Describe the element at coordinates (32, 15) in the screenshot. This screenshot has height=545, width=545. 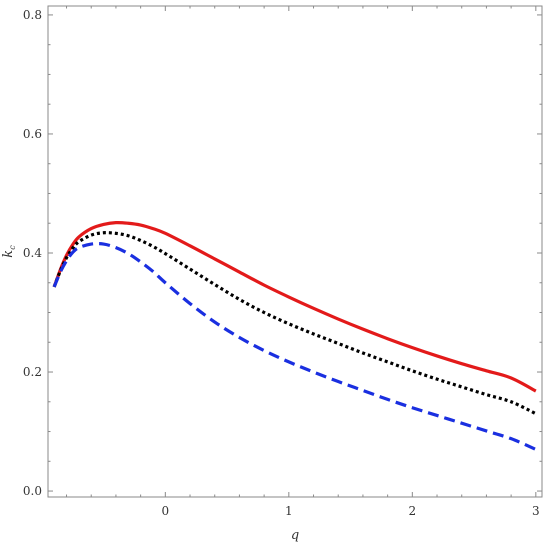
I see `y-tick-label: 0.8` at that location.